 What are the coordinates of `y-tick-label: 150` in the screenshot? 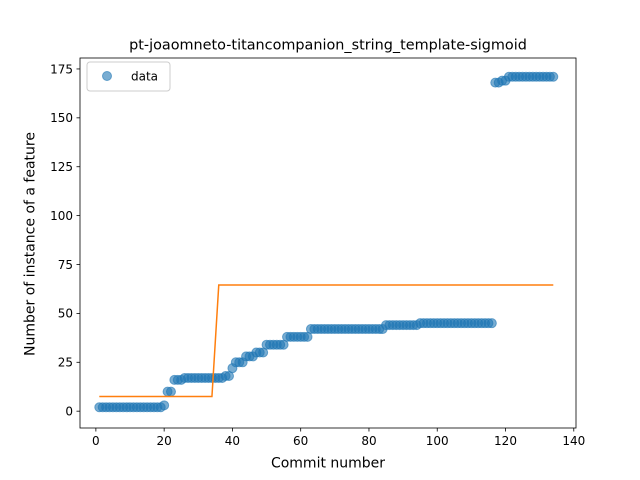 It's located at (61, 118).